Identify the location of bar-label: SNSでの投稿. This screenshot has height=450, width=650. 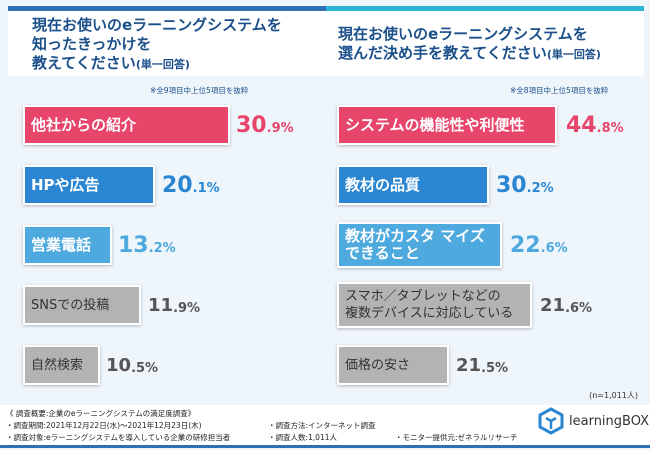
(70, 305).